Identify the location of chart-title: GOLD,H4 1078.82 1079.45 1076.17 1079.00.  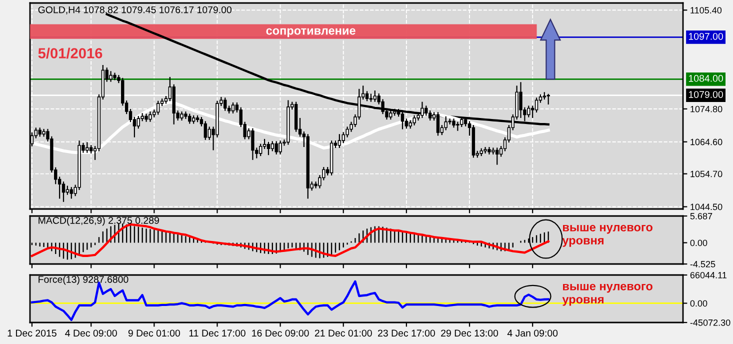
(135, 10).